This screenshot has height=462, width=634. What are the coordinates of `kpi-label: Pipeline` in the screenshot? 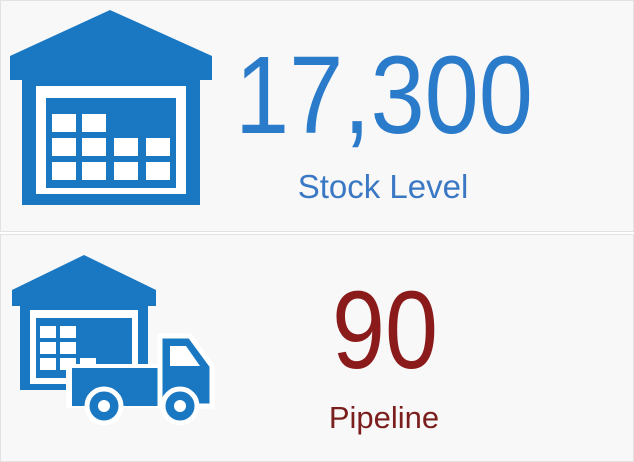 It's located at (384, 417).